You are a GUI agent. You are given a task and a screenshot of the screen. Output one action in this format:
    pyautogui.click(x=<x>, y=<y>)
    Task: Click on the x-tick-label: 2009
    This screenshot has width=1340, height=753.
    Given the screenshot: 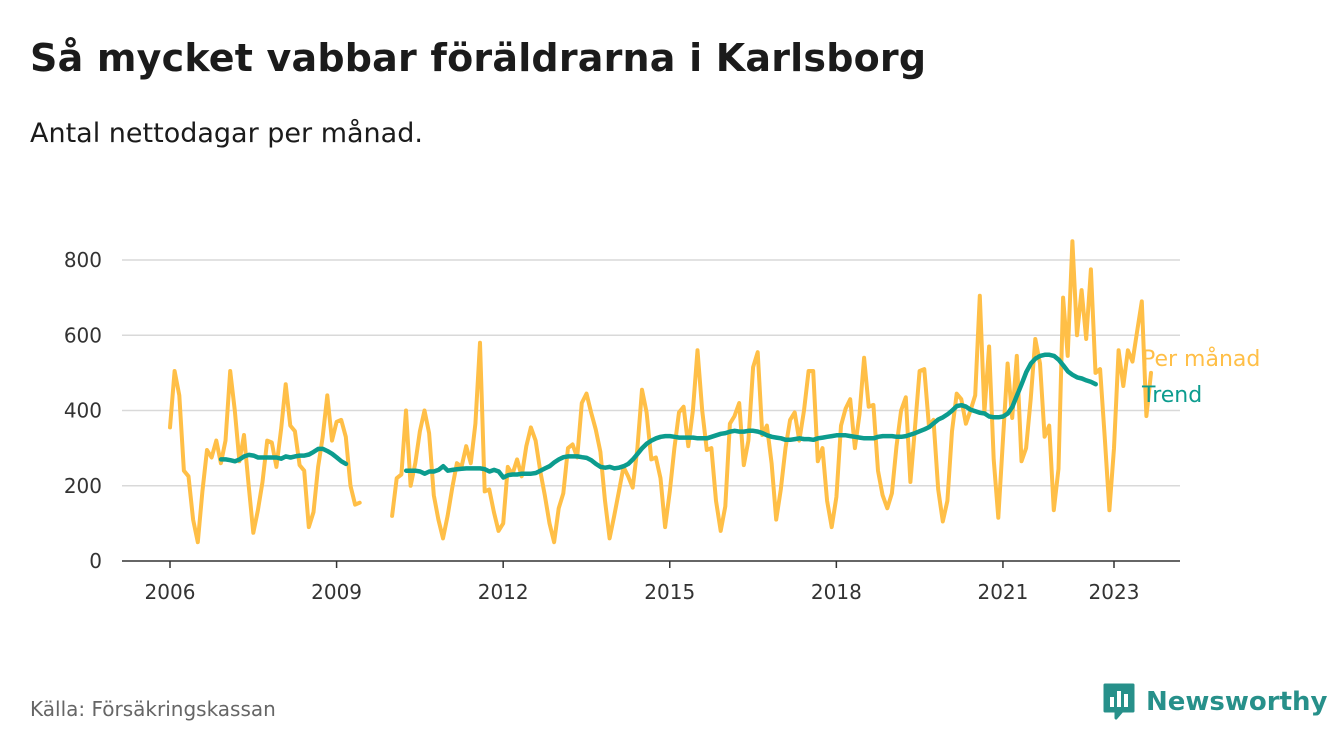 What is the action you would take?
    pyautogui.click(x=336, y=592)
    